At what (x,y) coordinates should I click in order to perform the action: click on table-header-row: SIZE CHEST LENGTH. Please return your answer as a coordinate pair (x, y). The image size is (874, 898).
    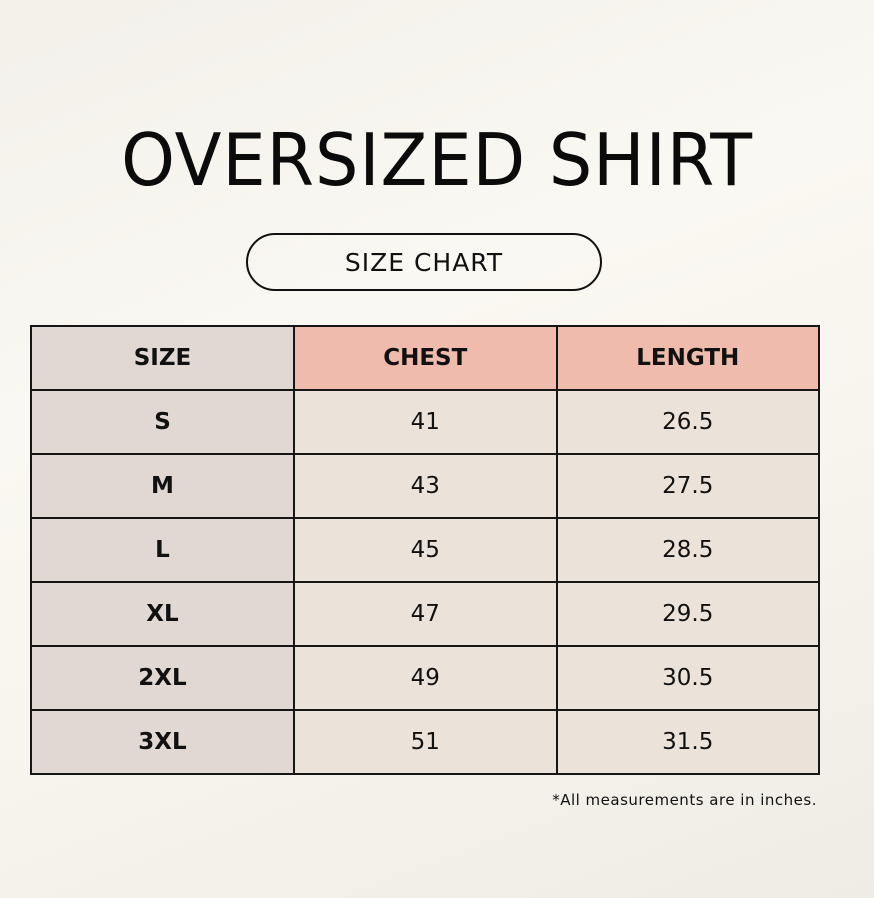
    Looking at the image, I should click on (425, 358).